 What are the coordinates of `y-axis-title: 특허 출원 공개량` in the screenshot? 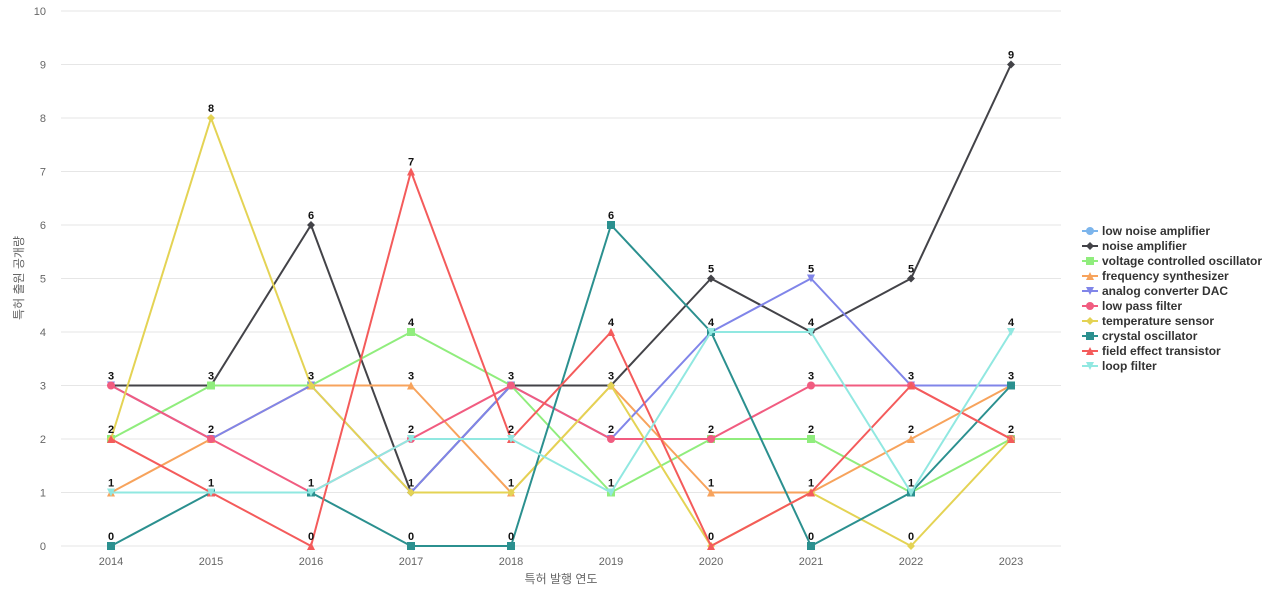 It's located at (19, 278).